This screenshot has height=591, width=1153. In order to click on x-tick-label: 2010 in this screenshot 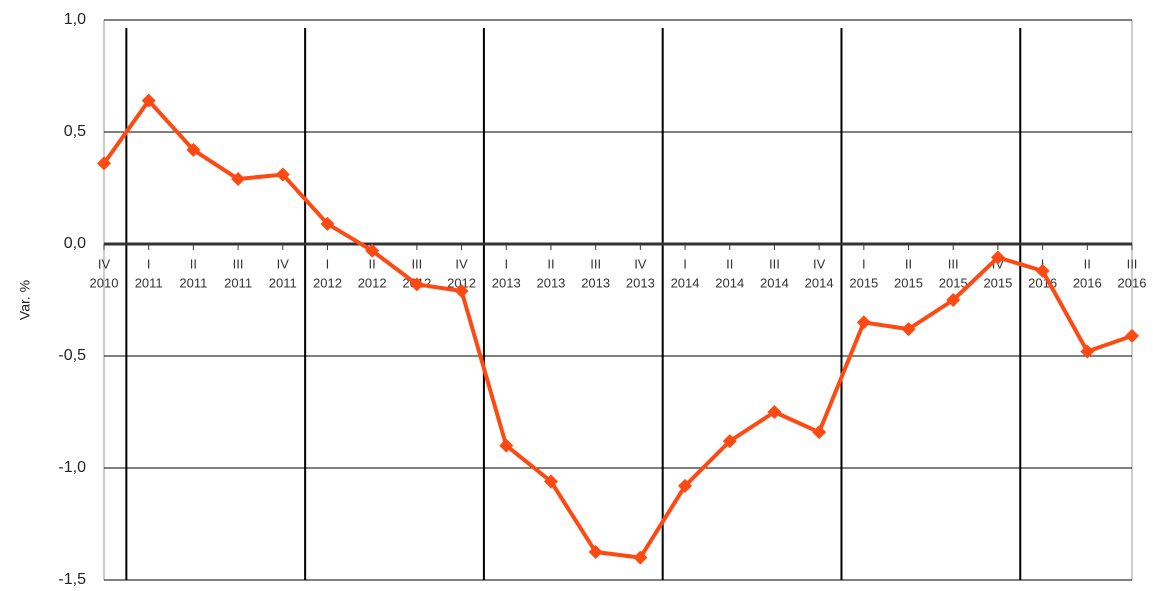, I will do `click(104, 282)`.